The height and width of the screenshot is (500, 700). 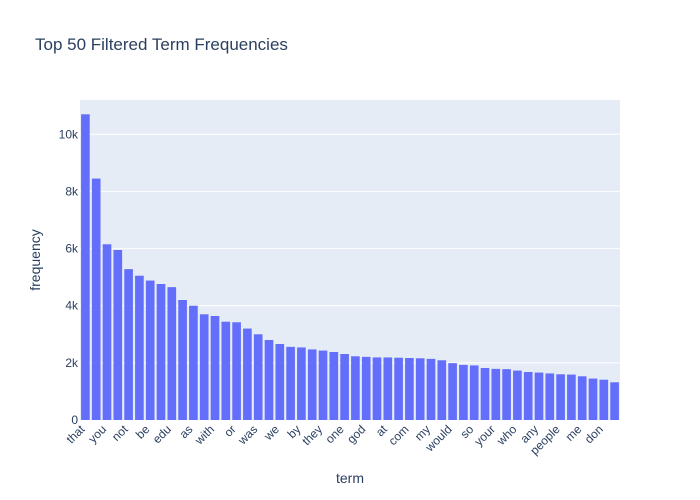 I want to click on x-axis-title: term, so click(x=350, y=478).